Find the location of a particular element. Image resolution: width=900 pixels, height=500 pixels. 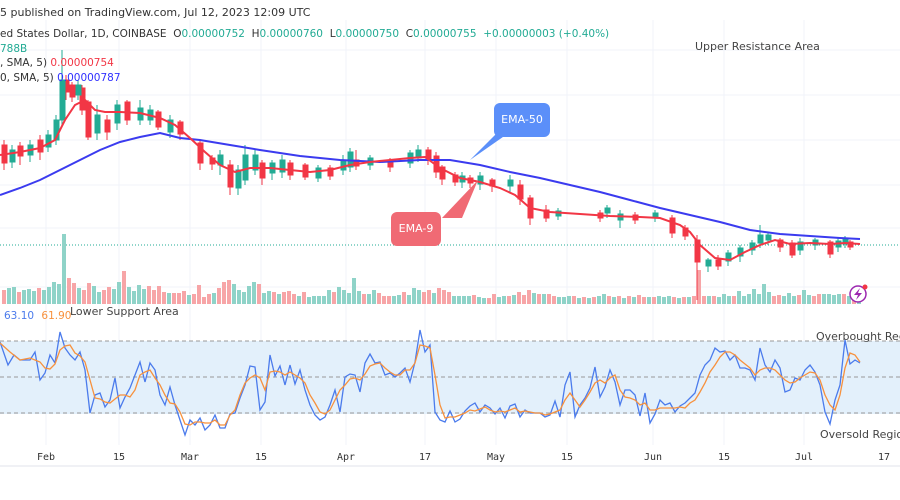

x-tick: Apr is located at coordinates (346, 457).